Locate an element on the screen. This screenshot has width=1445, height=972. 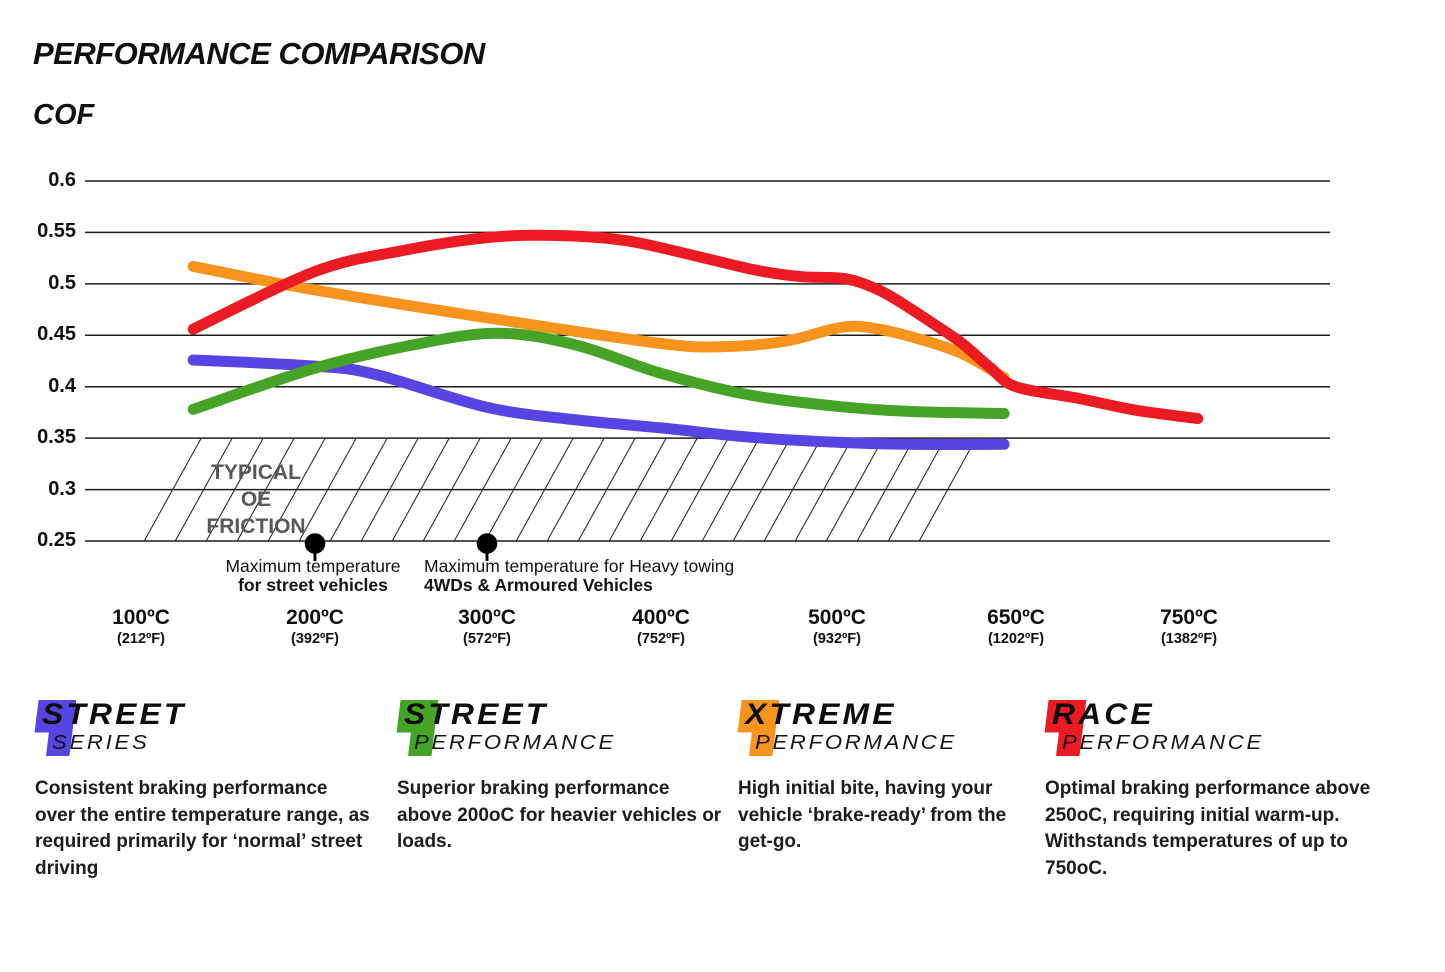
brand-logo-street-performance: STREET PERFORMANCE is located at coordinates (562, 729).